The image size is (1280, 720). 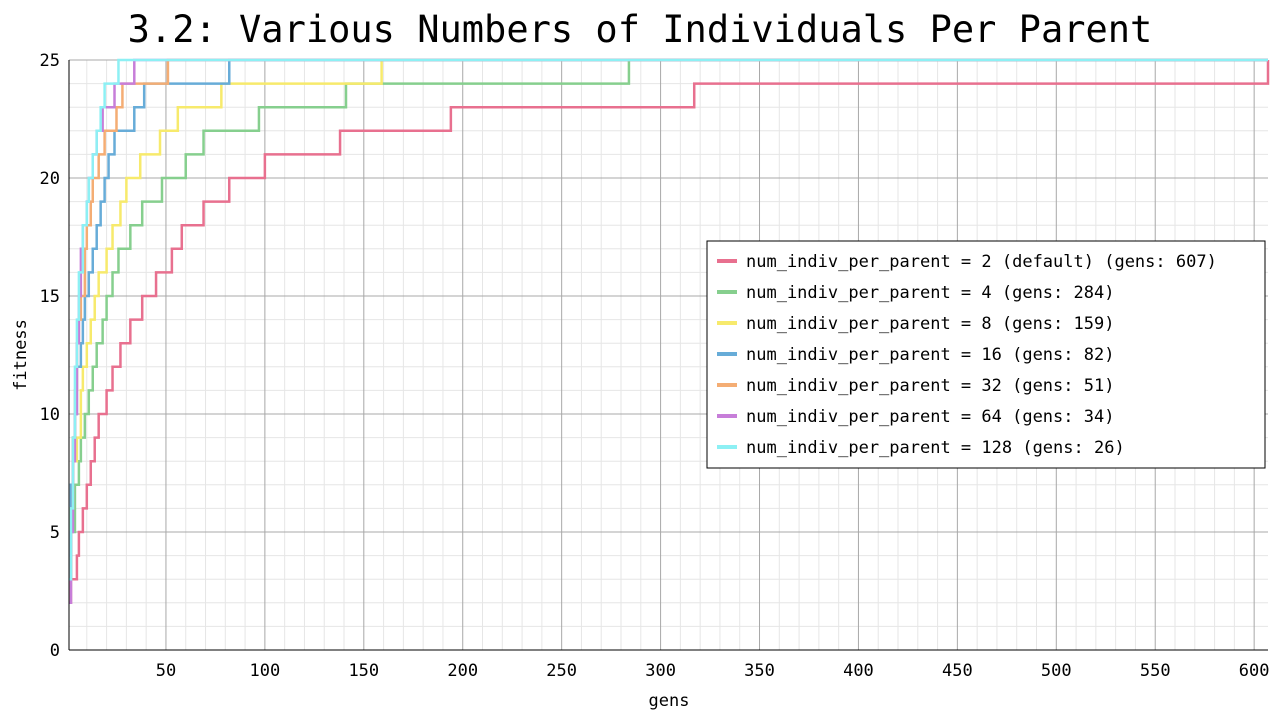 What do you see at coordinates (858, 671) in the screenshot?
I see `x-tick-label: 400` at bounding box center [858, 671].